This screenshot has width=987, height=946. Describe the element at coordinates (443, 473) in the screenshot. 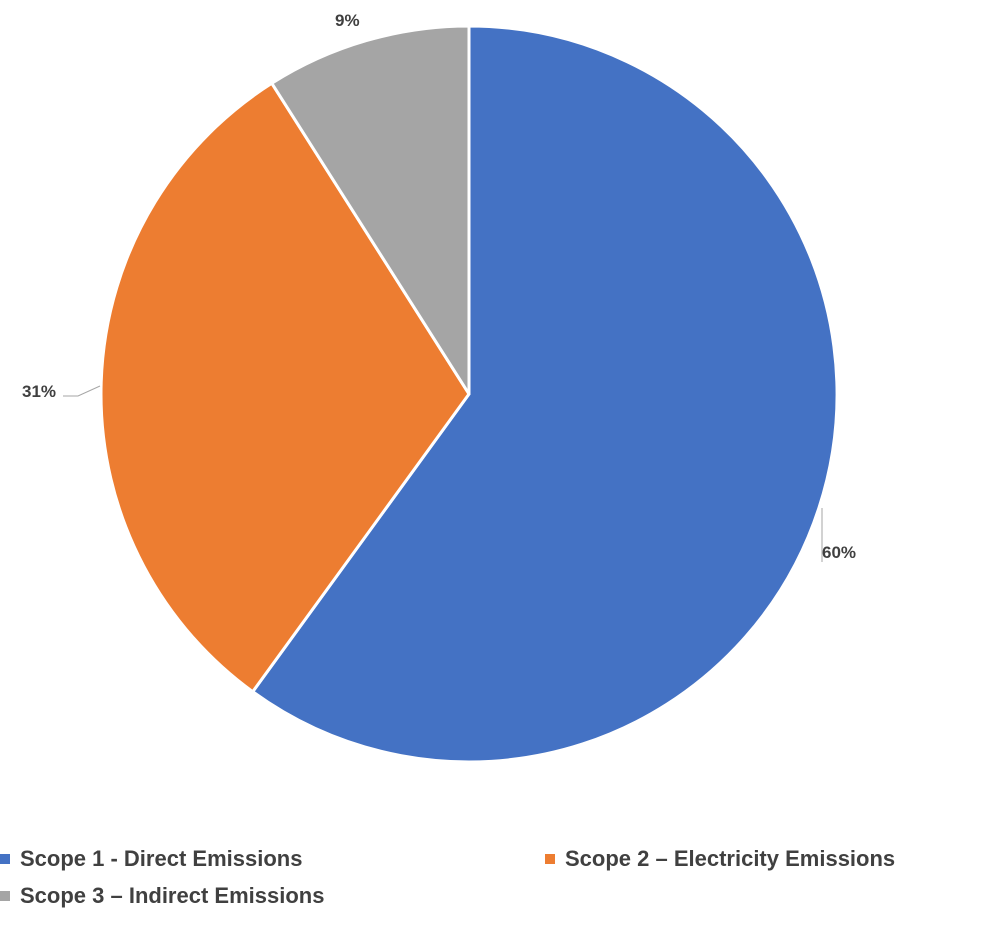

I see `leader-lines` at that location.